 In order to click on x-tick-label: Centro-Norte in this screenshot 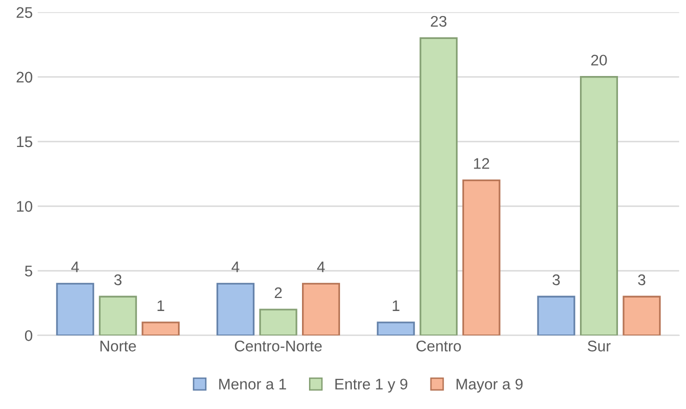, I will do `click(278, 346)`.